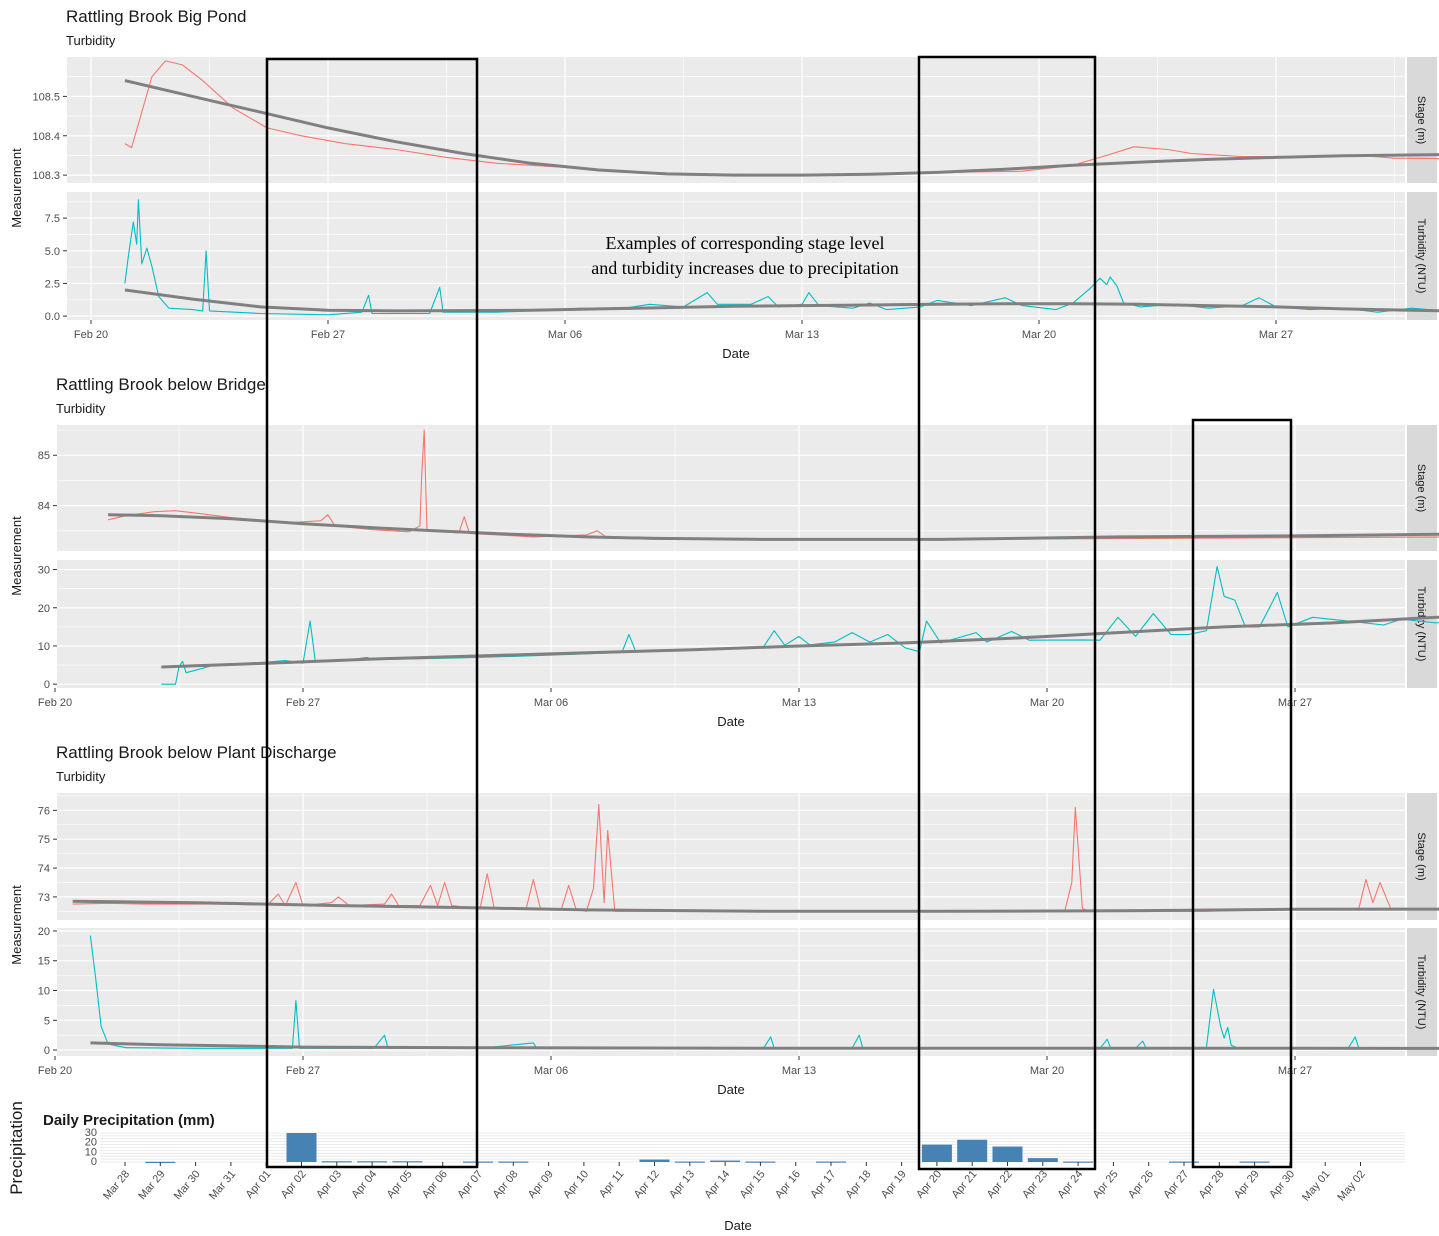  I want to click on y-tick-label: 84, so click(44, 507).